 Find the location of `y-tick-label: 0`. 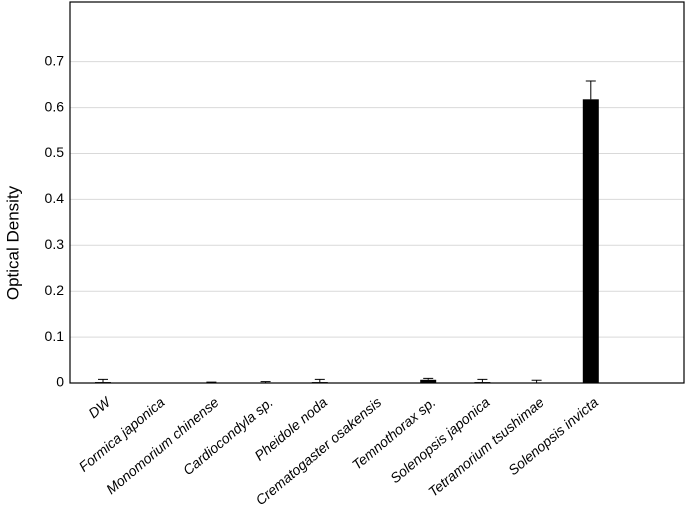

y-tick-label: 0 is located at coordinates (60, 382).